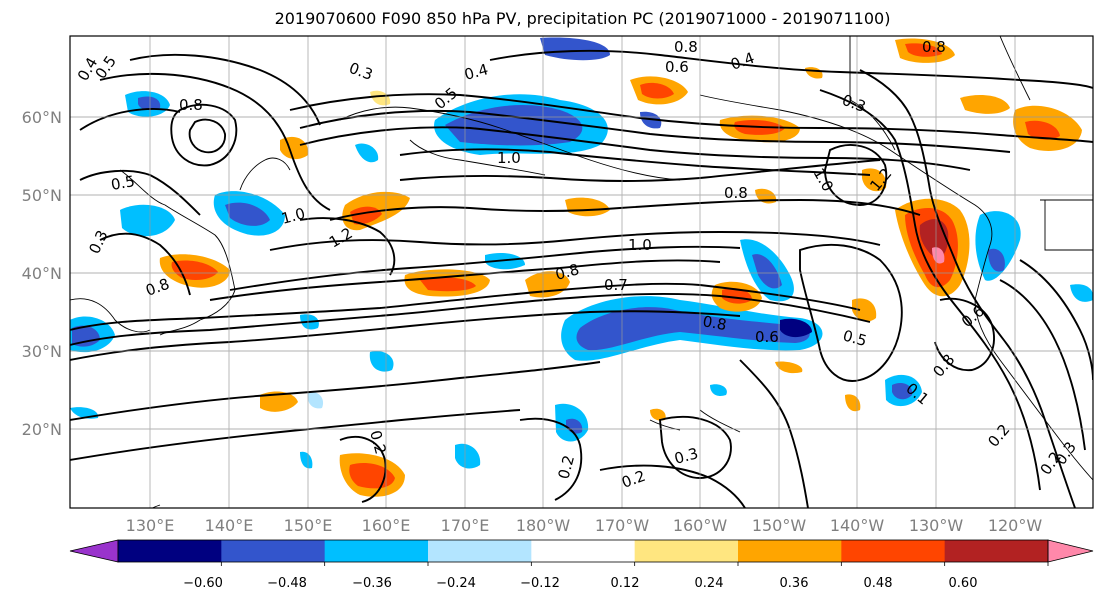 Image resolution: width=1105 pixels, height=601 pixels. Describe the element at coordinates (42, 429) in the screenshot. I see `lat-label: 20°N` at that location.